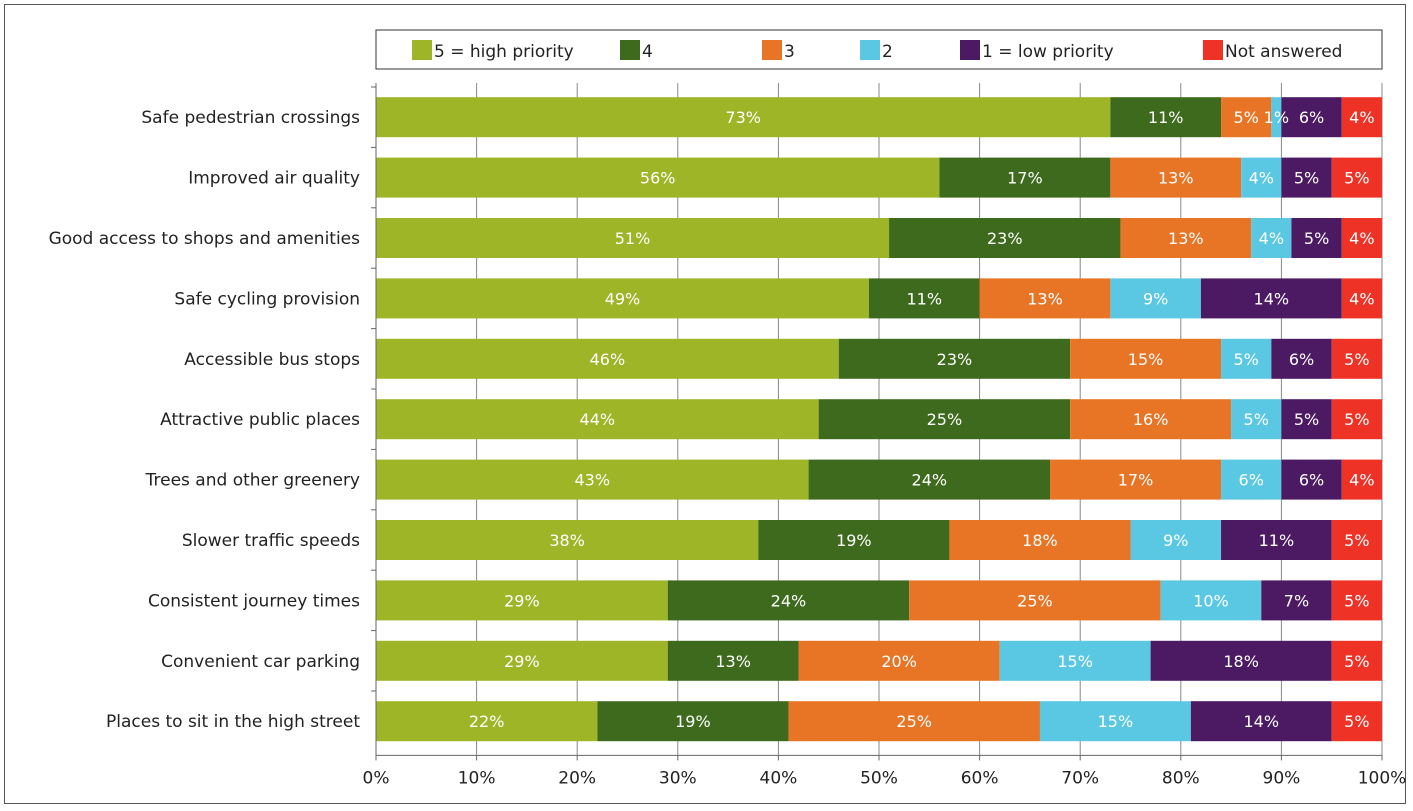 The height and width of the screenshot is (811, 1413). What do you see at coordinates (647, 52) in the screenshot?
I see `legend-label: 4` at bounding box center [647, 52].